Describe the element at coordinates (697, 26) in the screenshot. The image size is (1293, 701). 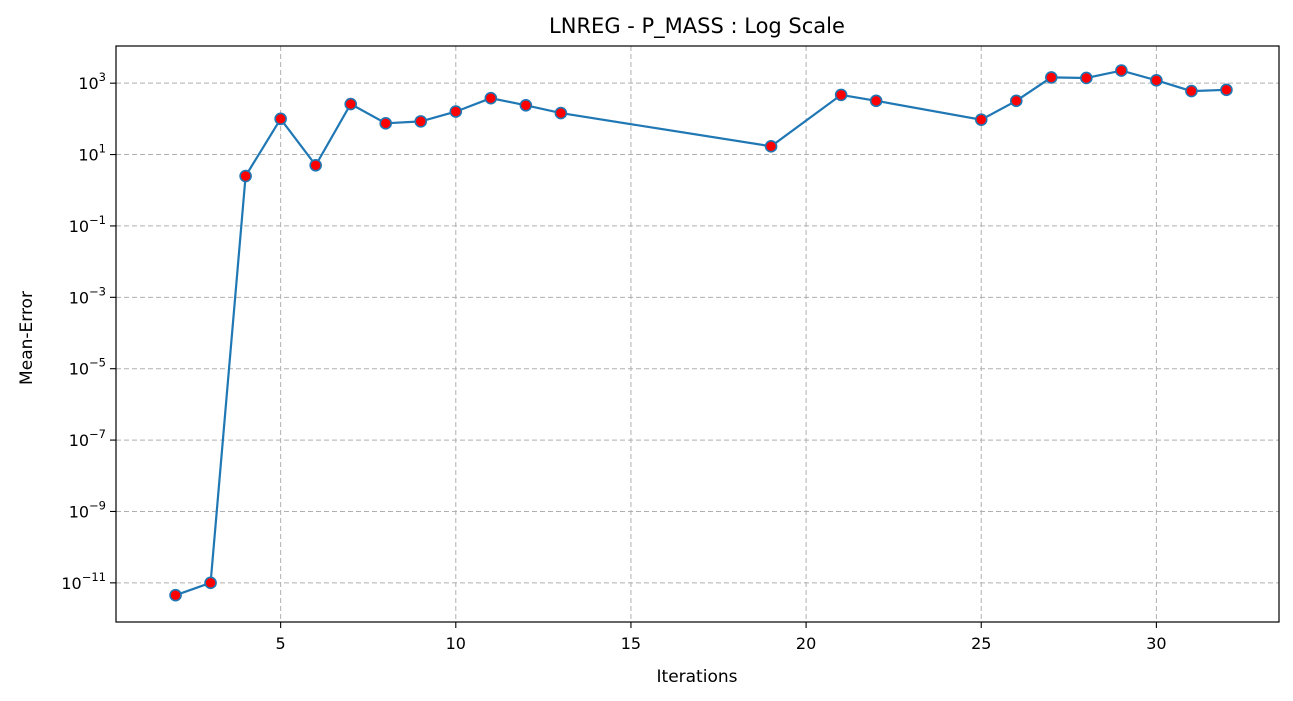
I see `chart-title: LNREG - P_MASS : Log Scale` at that location.